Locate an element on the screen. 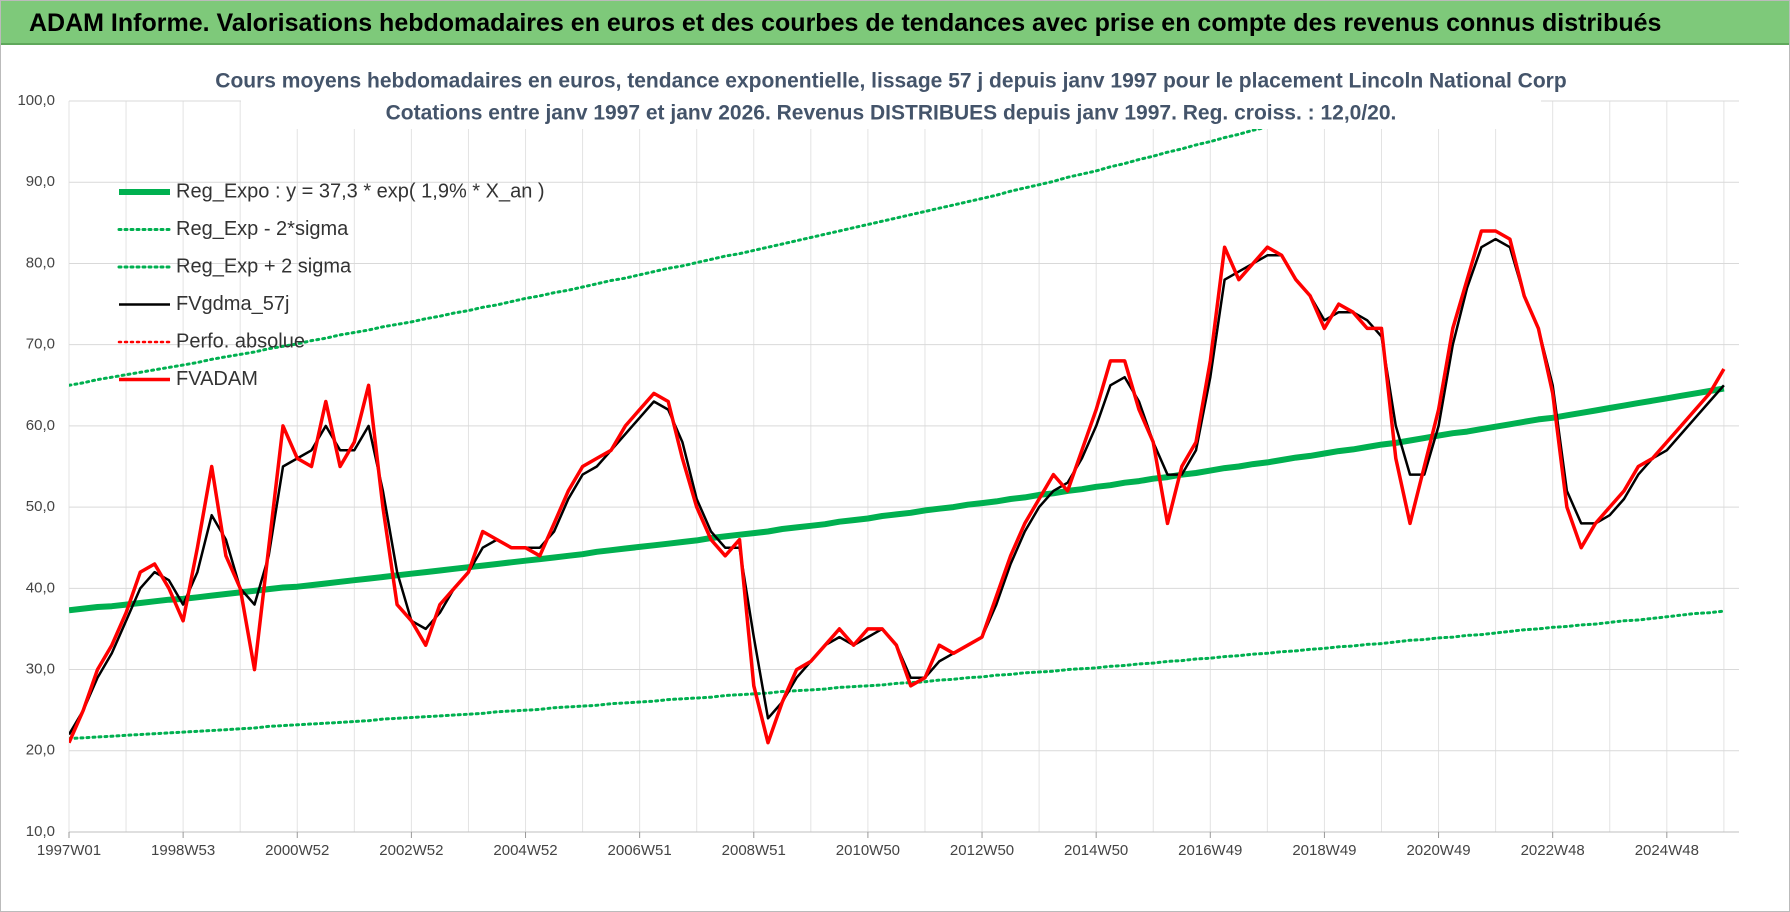 The image size is (1790, 912). x-tick-label: 2016W49 is located at coordinates (1210, 850).